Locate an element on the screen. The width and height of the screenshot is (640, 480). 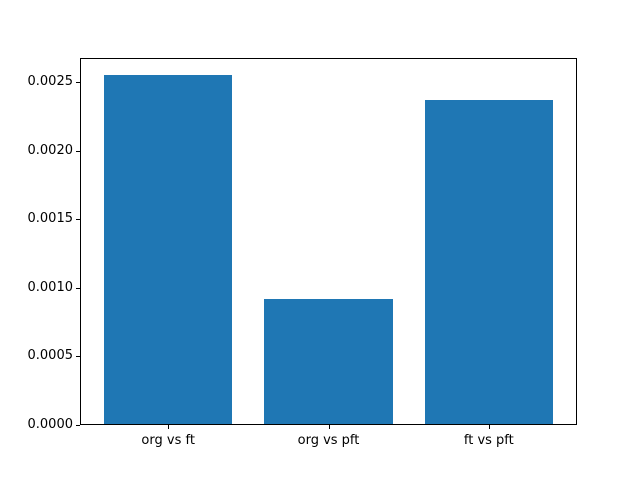
bar-org-vs-ft is located at coordinates (168, 250).